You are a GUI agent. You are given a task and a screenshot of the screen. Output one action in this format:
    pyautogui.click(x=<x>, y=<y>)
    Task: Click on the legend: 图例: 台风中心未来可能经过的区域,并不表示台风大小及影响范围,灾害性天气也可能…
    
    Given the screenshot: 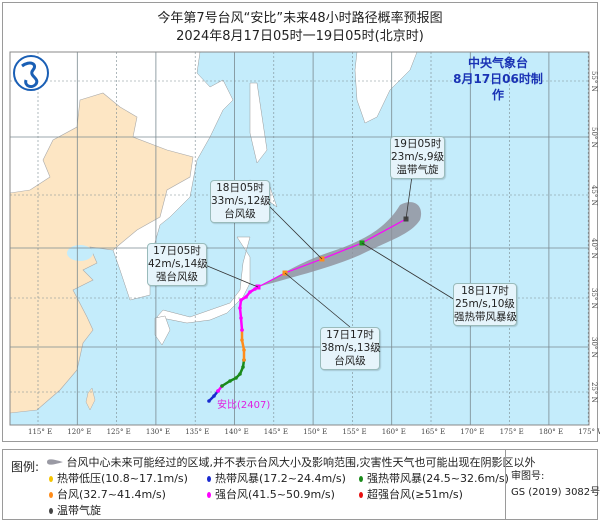 What is the action you would take?
    pyautogui.click(x=301, y=484)
    